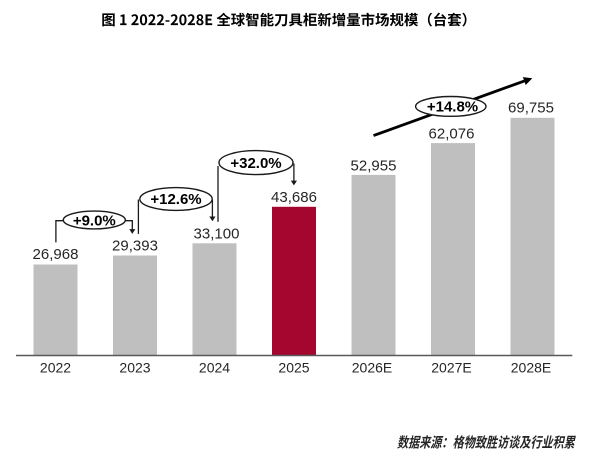 This screenshot has height=457, width=600. I want to click on svg-text: 2023, so click(134, 367).